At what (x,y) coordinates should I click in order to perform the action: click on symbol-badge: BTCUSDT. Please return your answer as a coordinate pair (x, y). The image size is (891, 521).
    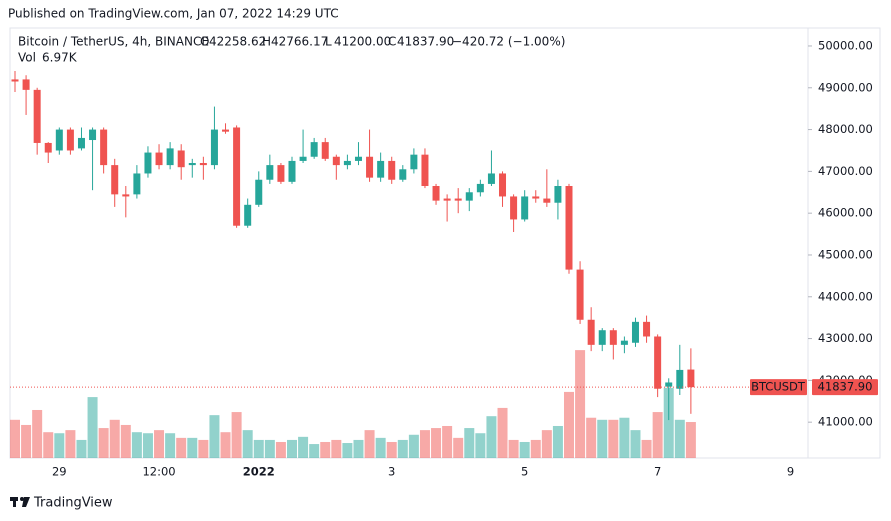
    Looking at the image, I should click on (778, 387).